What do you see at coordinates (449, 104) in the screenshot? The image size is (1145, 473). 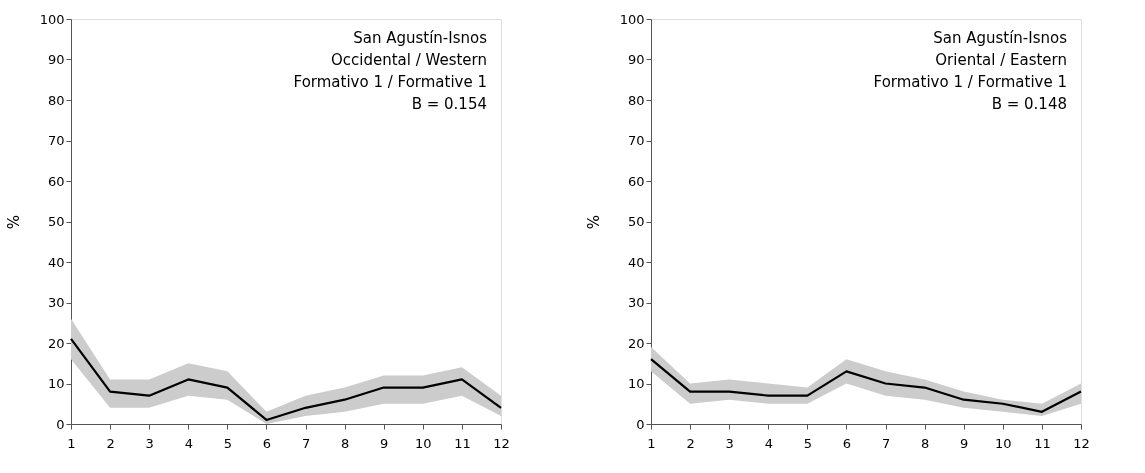 I see `annotation: B = 0.154` at bounding box center [449, 104].